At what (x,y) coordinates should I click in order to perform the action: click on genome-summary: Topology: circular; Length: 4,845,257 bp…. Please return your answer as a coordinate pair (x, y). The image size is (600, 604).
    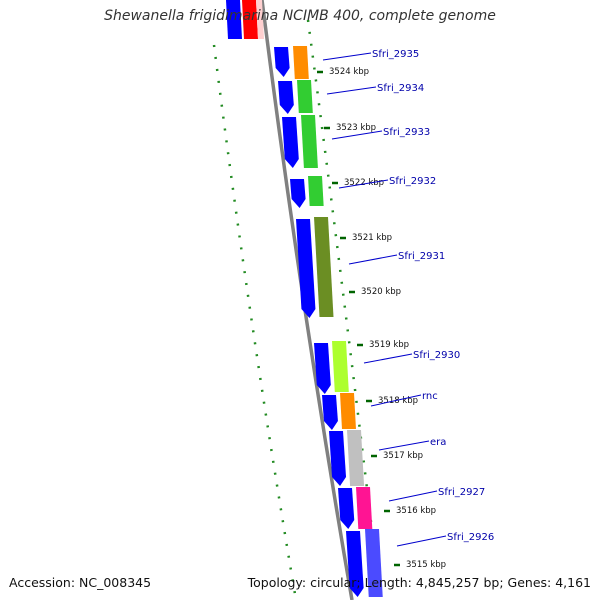
    Looking at the image, I should click on (419, 582).